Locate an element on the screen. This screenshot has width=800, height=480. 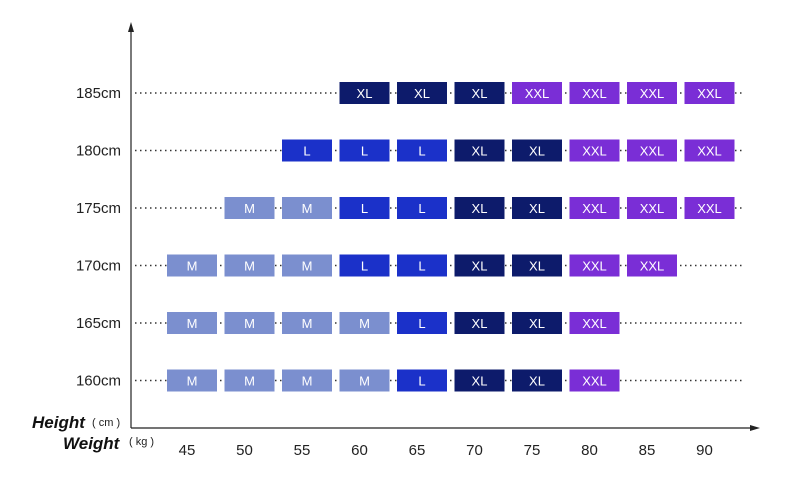
height-tick-label: 165cm is located at coordinates (98, 323).